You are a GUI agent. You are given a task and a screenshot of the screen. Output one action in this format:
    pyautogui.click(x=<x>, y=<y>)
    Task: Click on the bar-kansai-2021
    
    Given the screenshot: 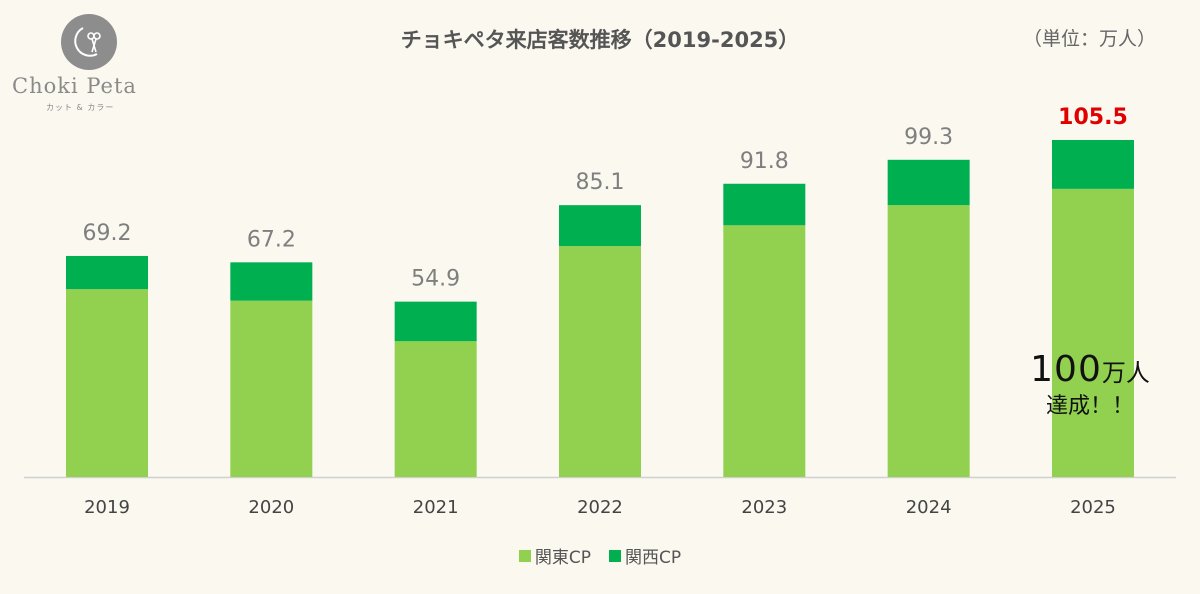 What is the action you would take?
    pyautogui.click(x=435, y=321)
    